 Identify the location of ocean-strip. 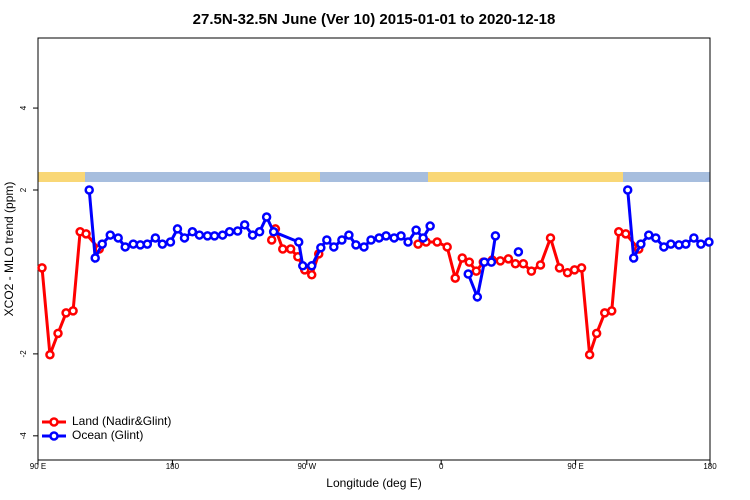
(374, 177).